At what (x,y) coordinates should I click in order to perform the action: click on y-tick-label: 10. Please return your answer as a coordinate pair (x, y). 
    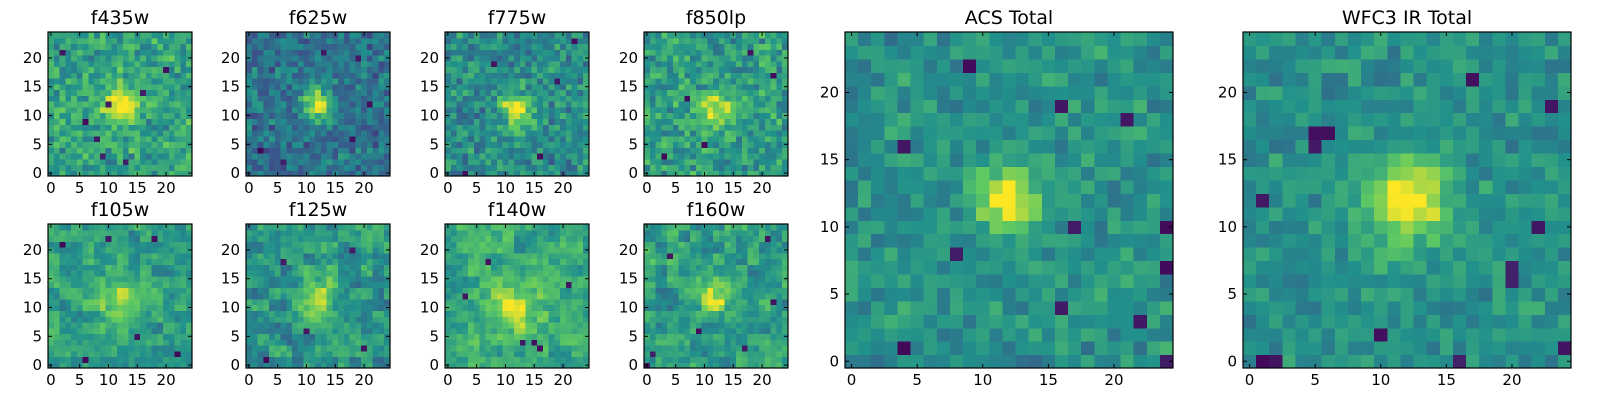
    Looking at the image, I should click on (429, 116).